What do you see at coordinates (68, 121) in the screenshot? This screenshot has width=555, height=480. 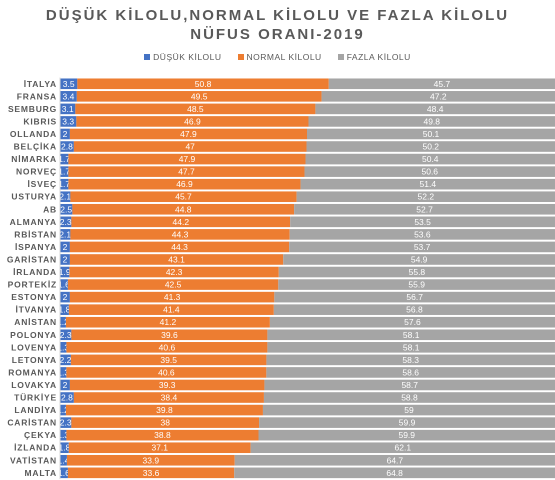 I see `data-label-underweight: 3.3` at bounding box center [68, 121].